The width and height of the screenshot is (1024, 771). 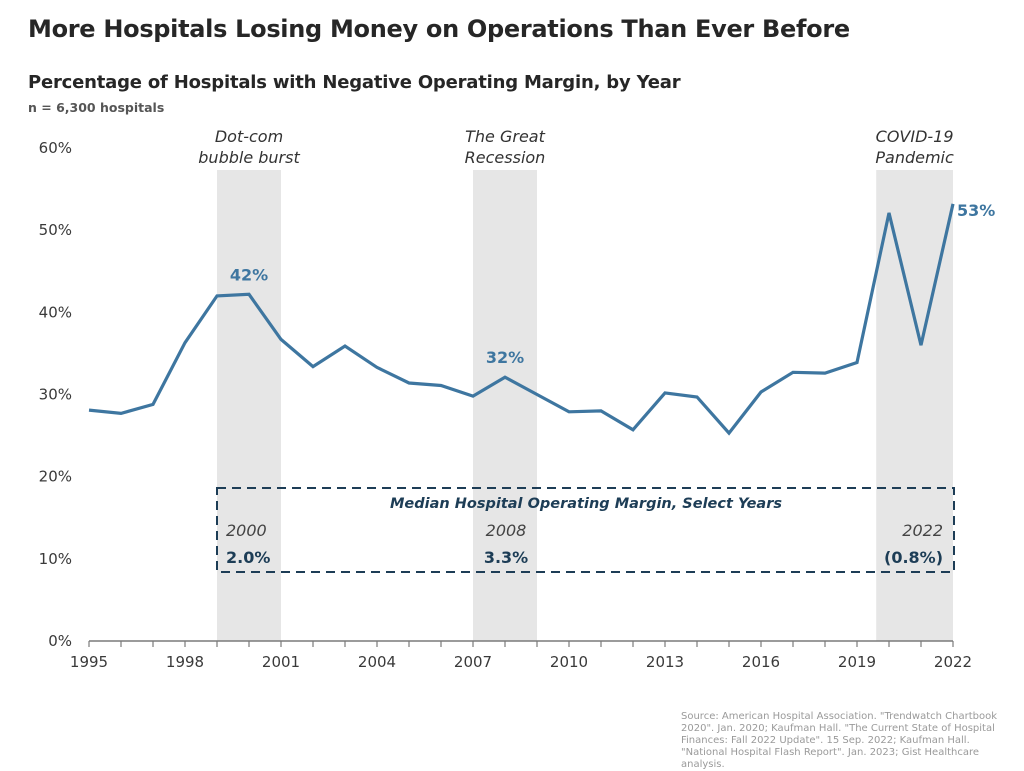 I want to click on event-label-line1: The Great, so click(x=505, y=136).